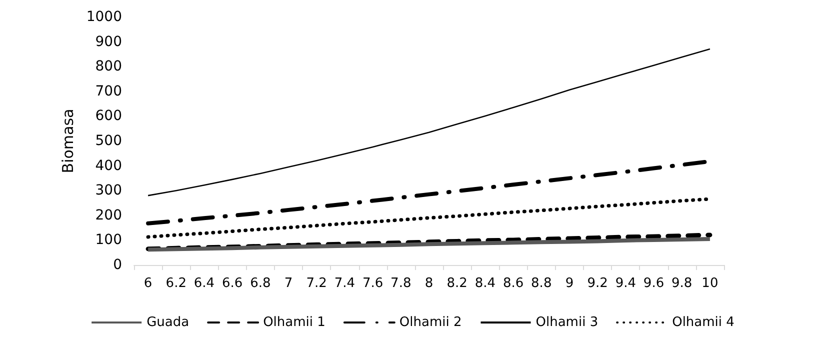 The width and height of the screenshot is (825, 342). I want to click on x-tick-label: 7.4, so click(345, 283).